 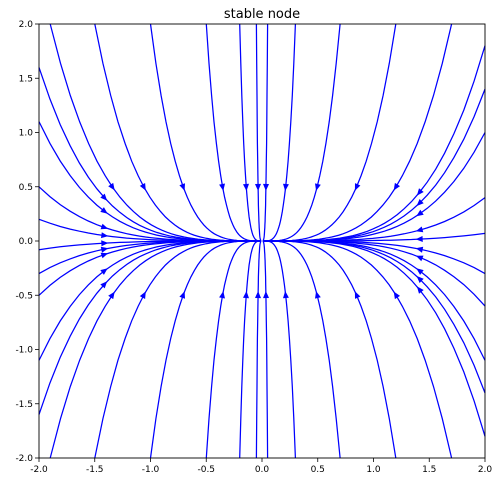 I want to click on x-tick-label: 1.0, so click(x=373, y=470).